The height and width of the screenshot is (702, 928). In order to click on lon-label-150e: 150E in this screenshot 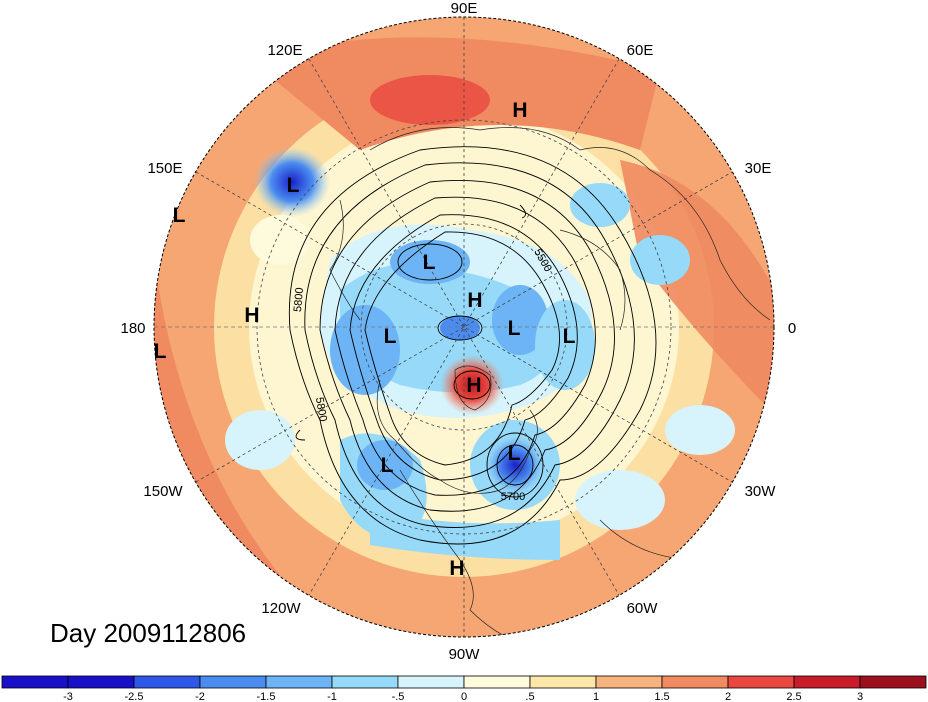, I will do `click(164, 168)`.